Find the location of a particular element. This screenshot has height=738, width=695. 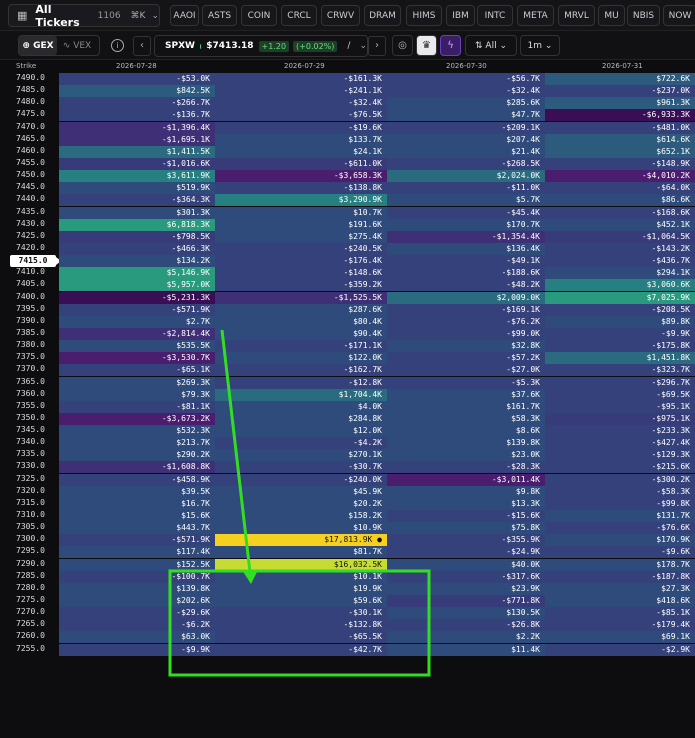

crown-icon: ♛ is located at coordinates (426, 45).